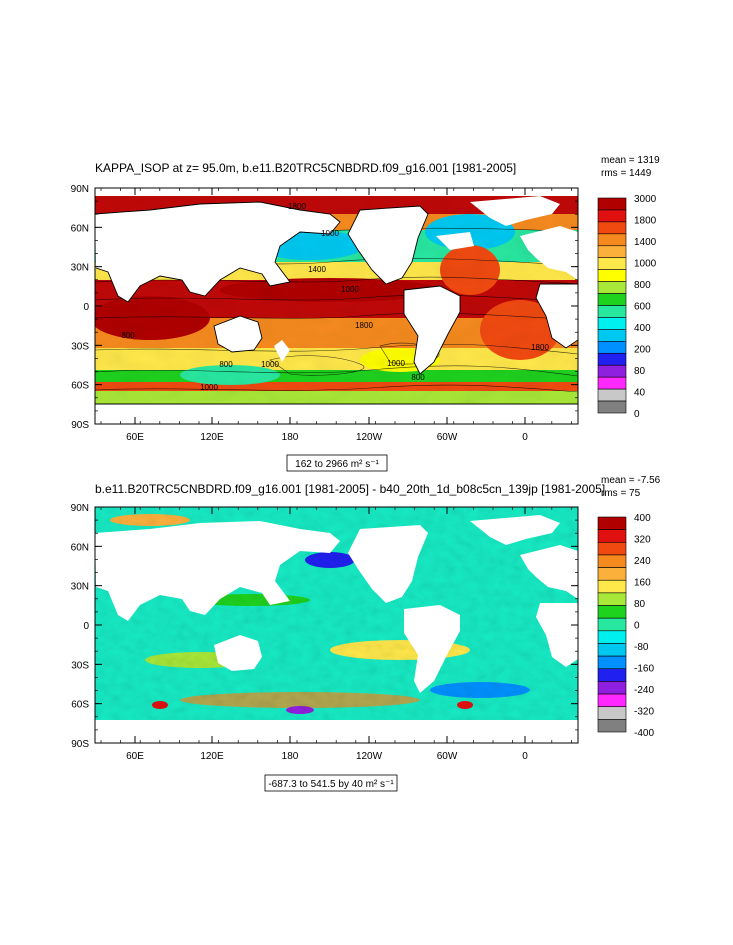  What do you see at coordinates (642, 583) in the screenshot?
I see `panel2-colorbar-label: 160` at bounding box center [642, 583].